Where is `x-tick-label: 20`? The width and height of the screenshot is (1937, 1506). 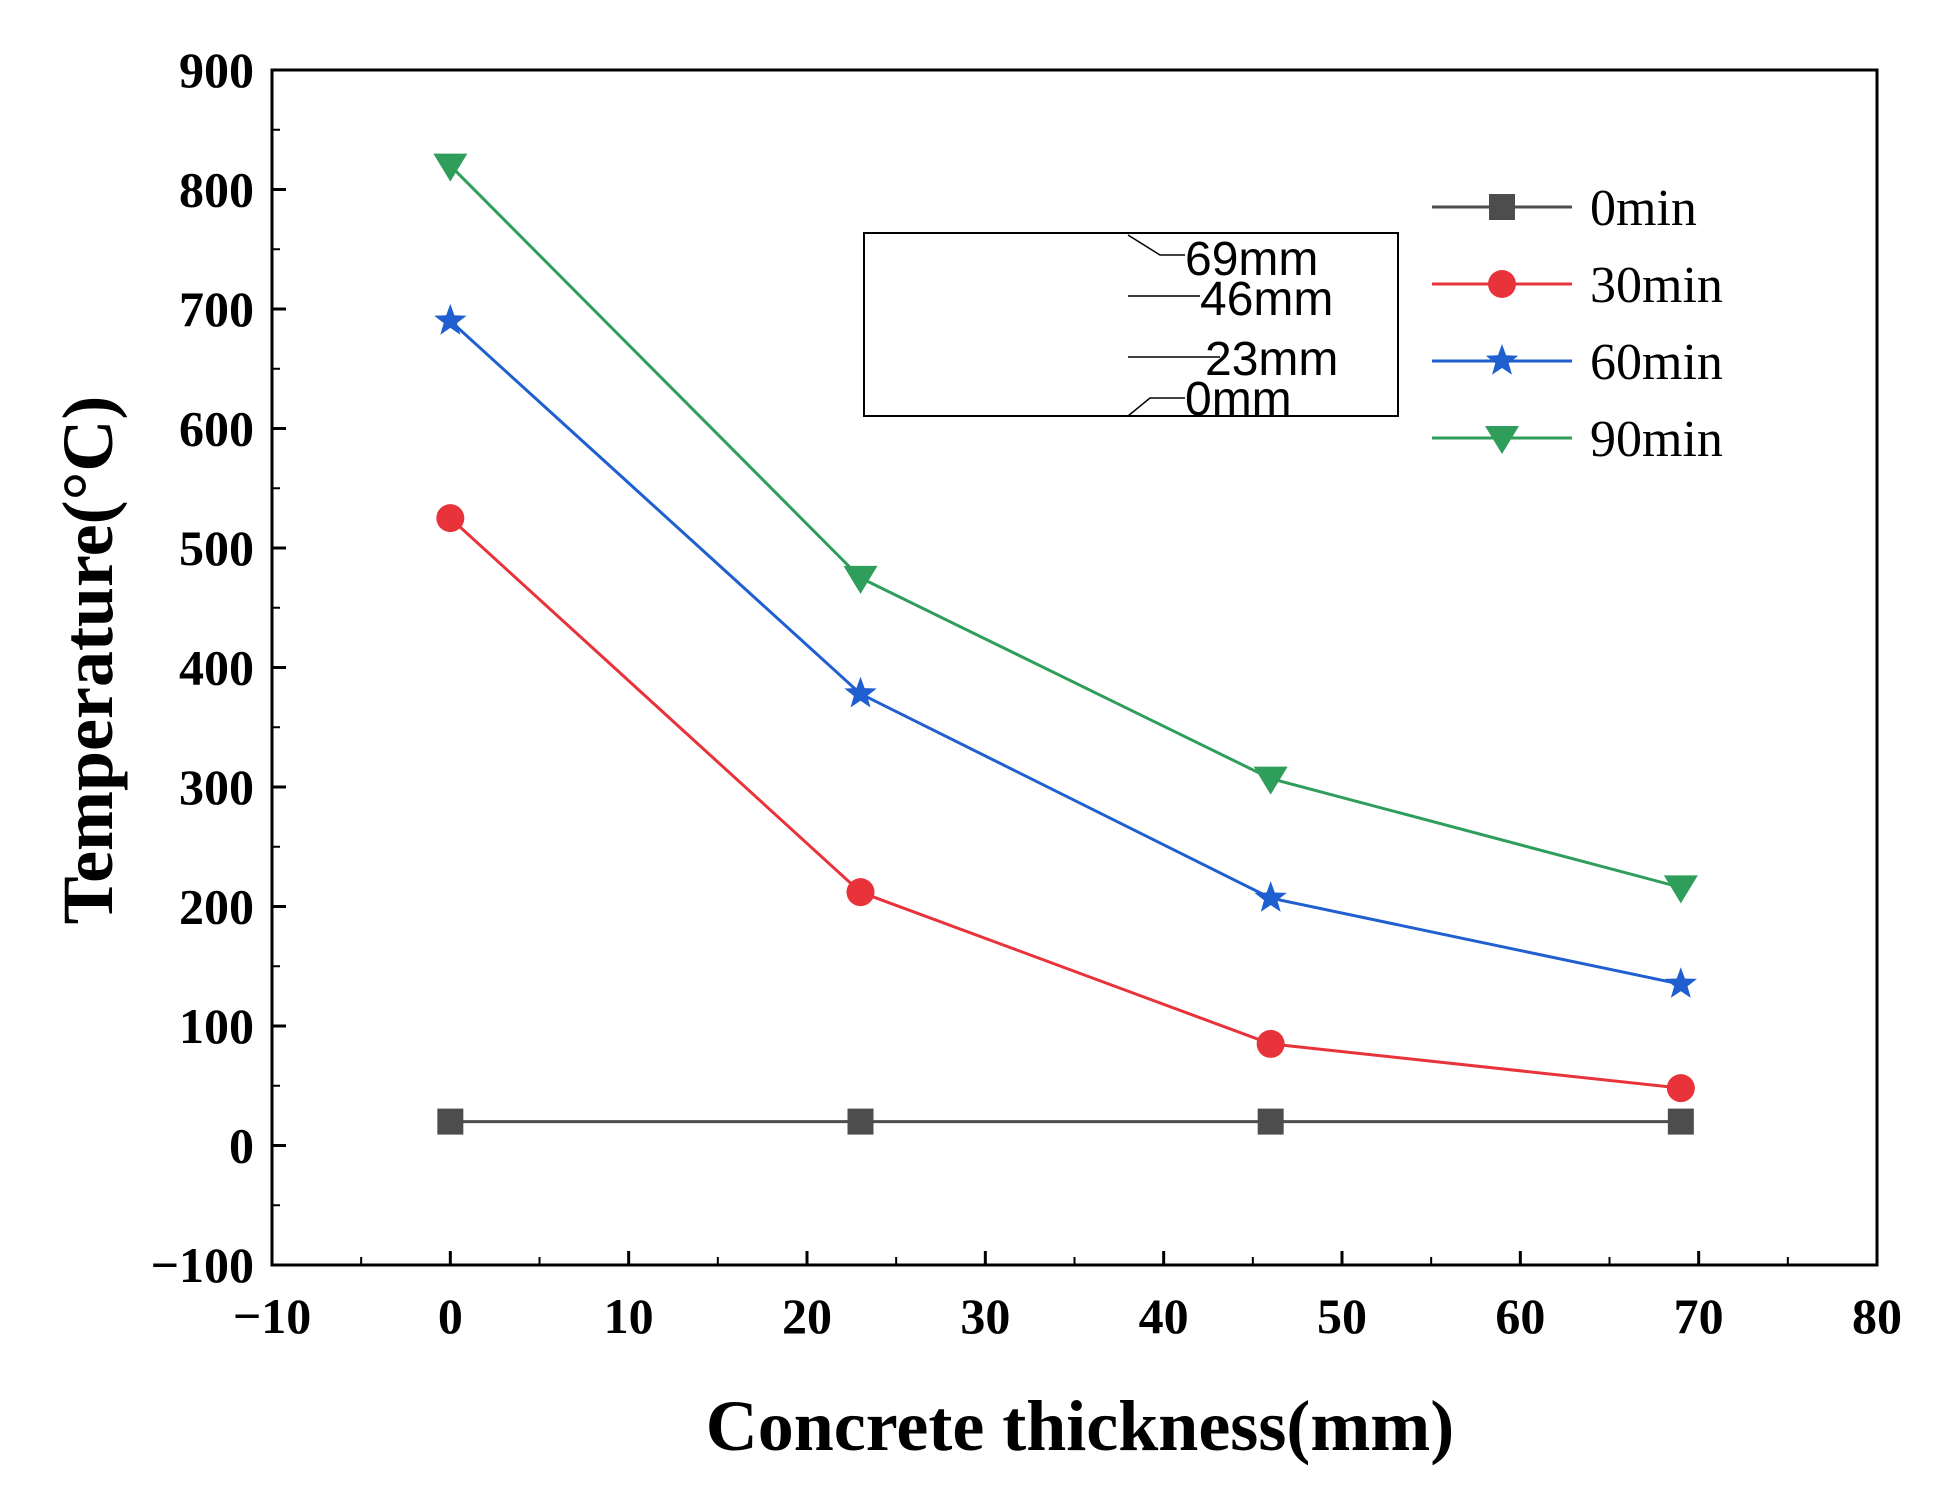
x-tick-label: 20 is located at coordinates (807, 1316).